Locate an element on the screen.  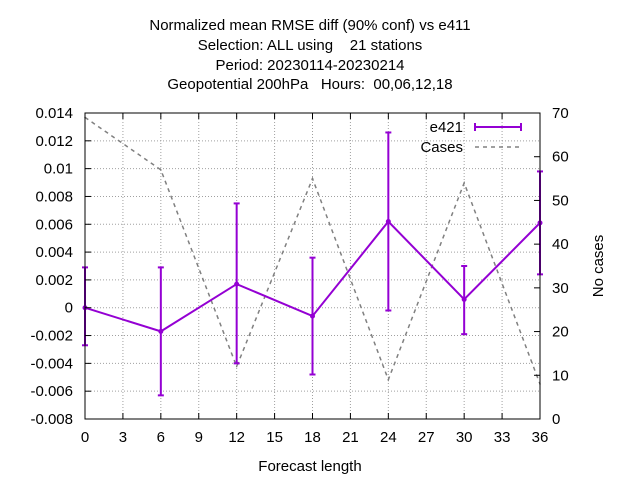
chart-title-line-4: Geopotential 200hPa Hours: 00,06,12,18 is located at coordinates (310, 84).